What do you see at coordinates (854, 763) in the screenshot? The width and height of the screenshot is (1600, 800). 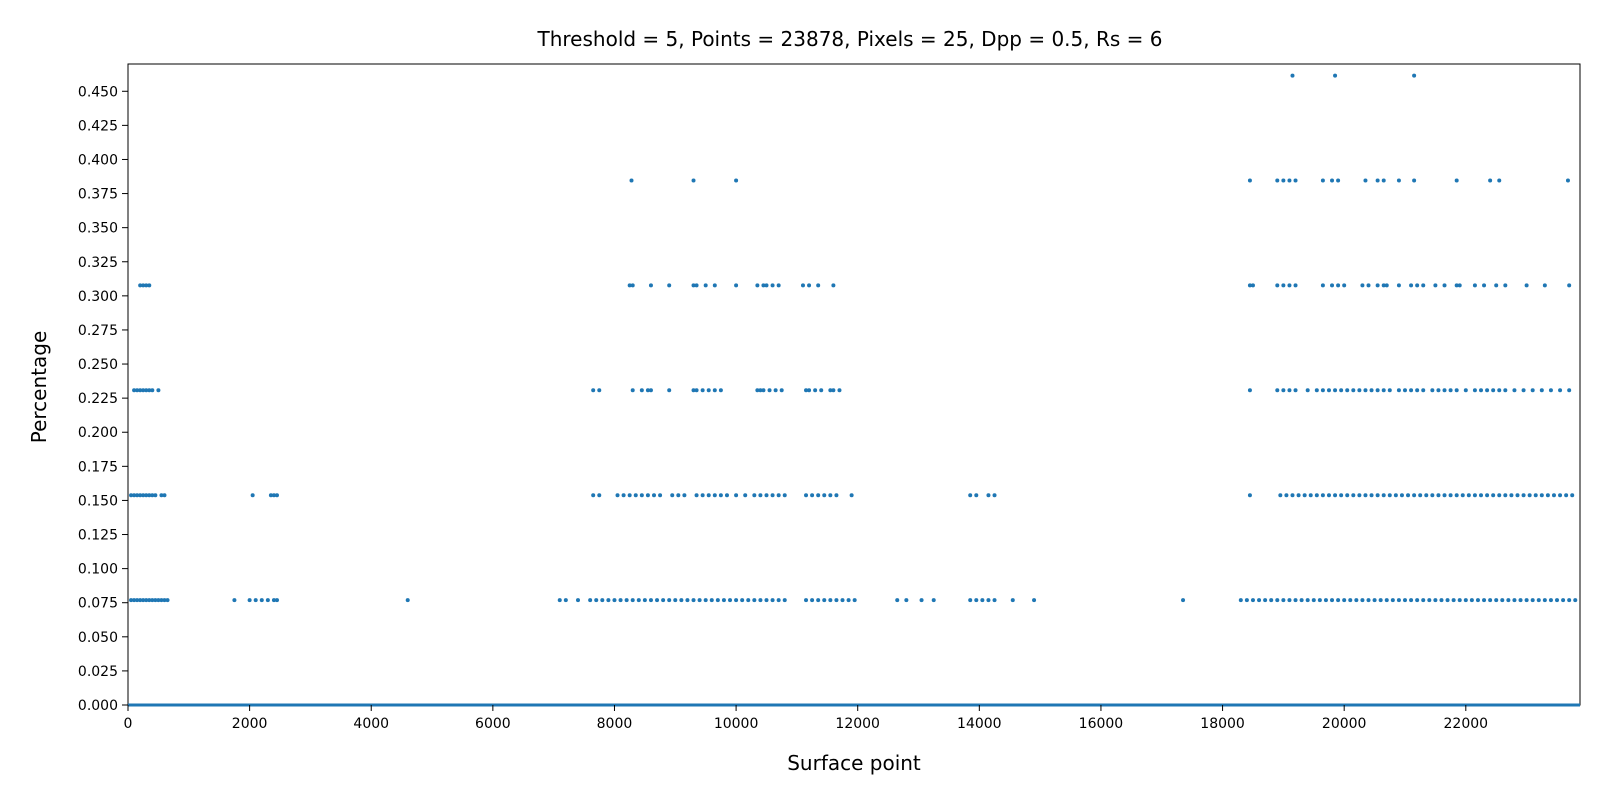 I see `x-axis-label: Surface point` at bounding box center [854, 763].